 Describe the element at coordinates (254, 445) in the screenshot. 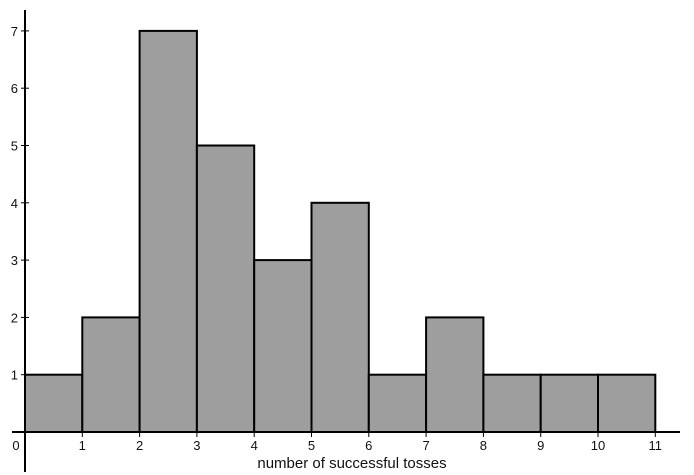

I see `x-tick-label-4: 4` at that location.